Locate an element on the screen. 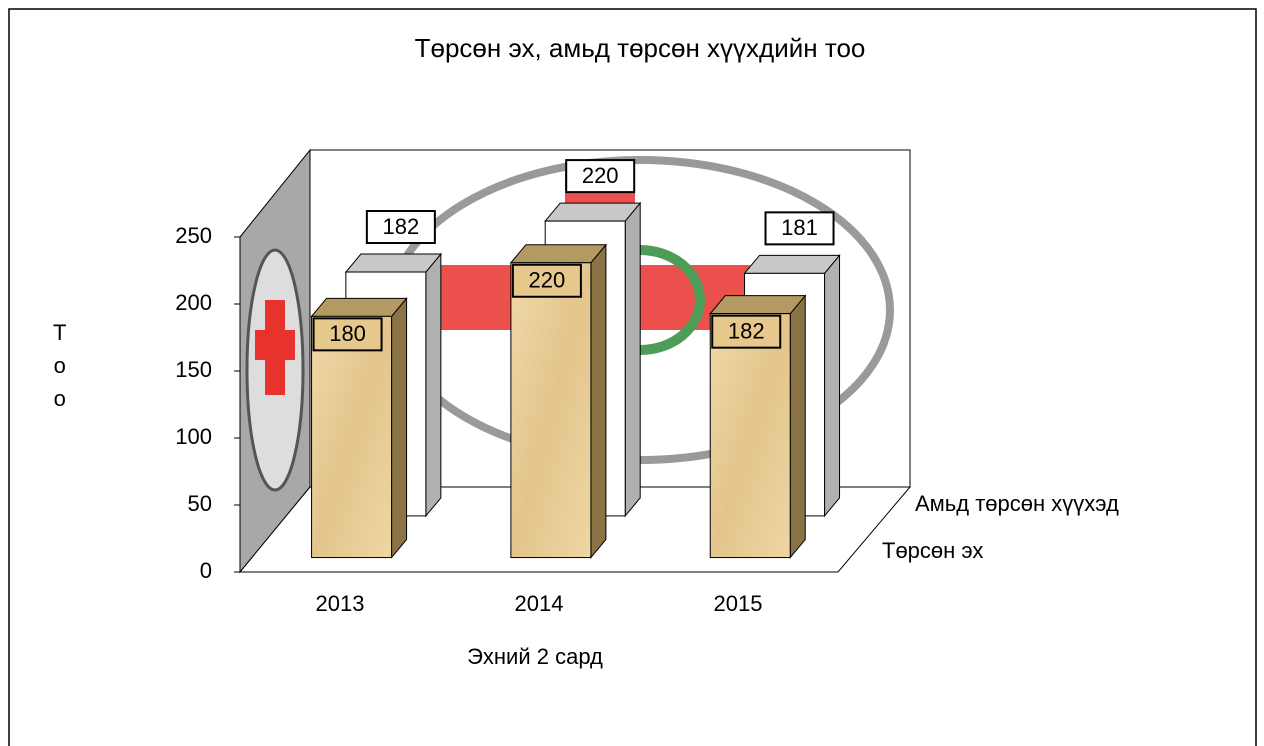 The height and width of the screenshot is (746, 1264). data-label: 180 is located at coordinates (347, 333).